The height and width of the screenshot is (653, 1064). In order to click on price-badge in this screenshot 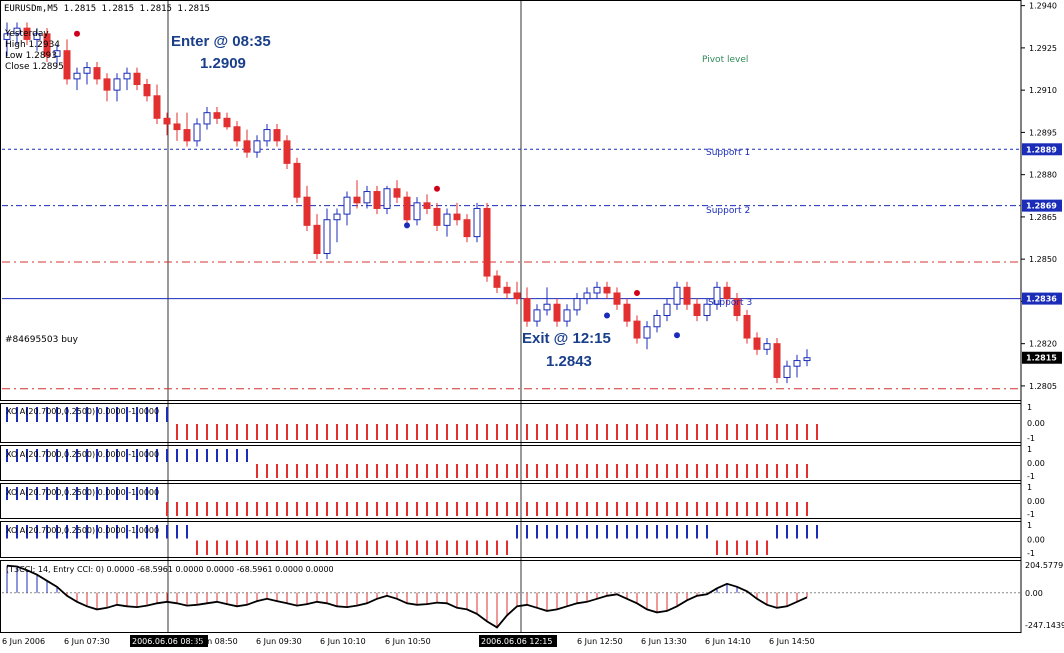, I will do `click(1042, 357)`.